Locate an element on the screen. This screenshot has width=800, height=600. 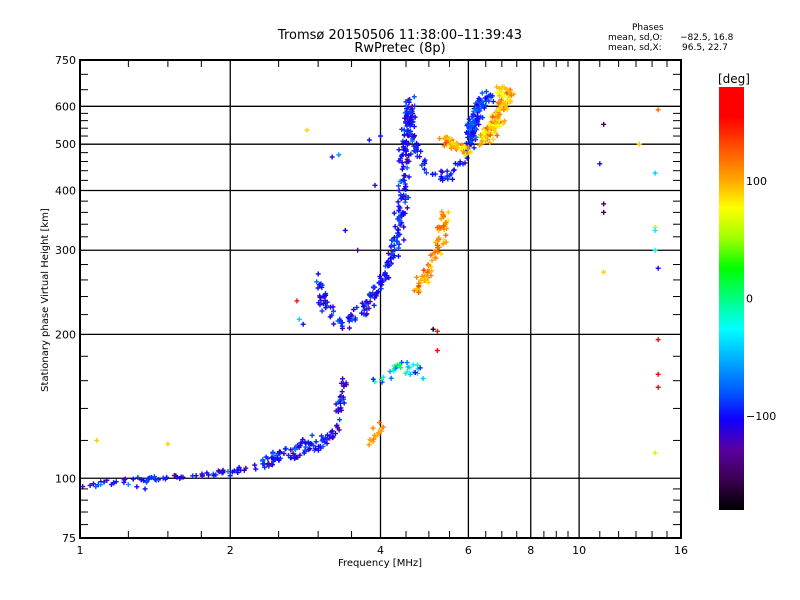
y-tick-label: 500 is located at coordinates (65, 144).